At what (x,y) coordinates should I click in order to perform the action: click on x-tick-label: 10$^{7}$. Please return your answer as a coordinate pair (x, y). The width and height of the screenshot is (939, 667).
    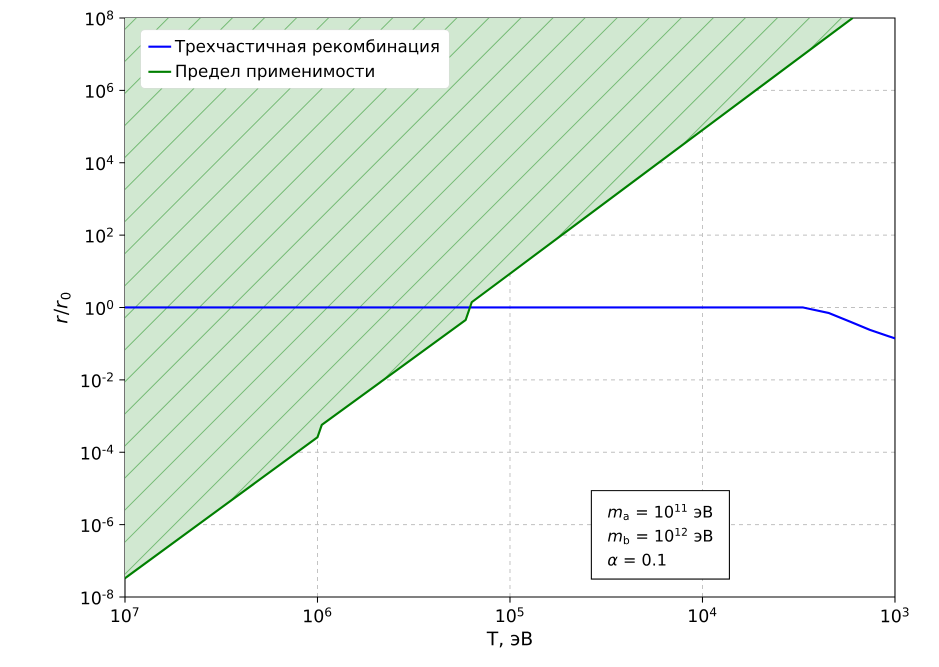
    Looking at the image, I should click on (125, 614).